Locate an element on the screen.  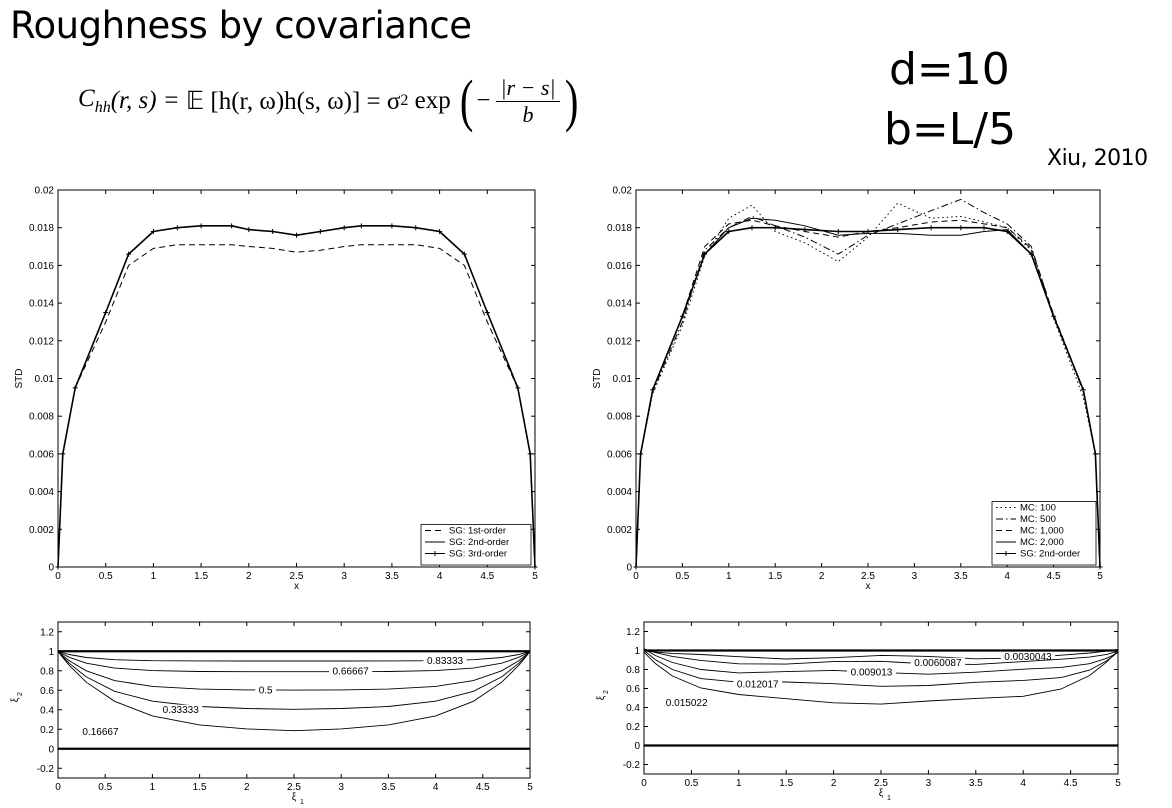
contour-label: 0.012017 is located at coordinates (758, 685).